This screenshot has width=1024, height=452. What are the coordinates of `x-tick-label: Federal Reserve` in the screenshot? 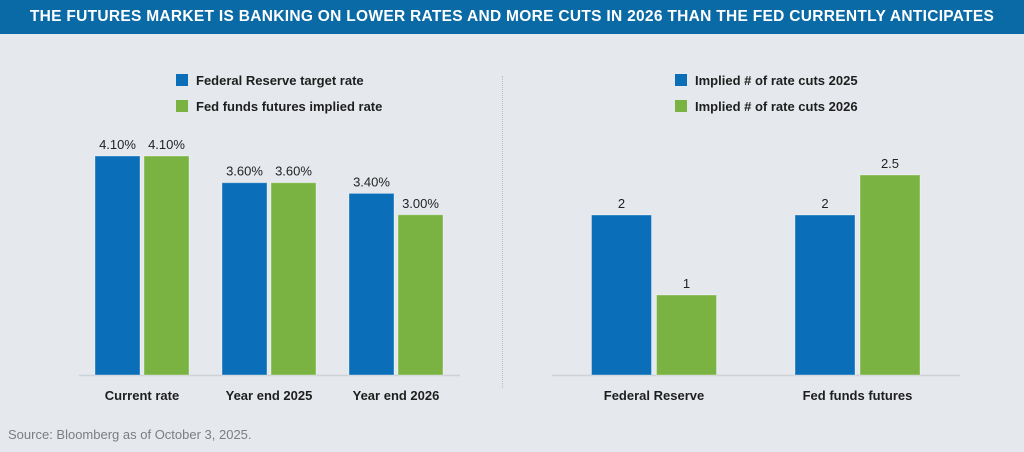 It's located at (654, 395).